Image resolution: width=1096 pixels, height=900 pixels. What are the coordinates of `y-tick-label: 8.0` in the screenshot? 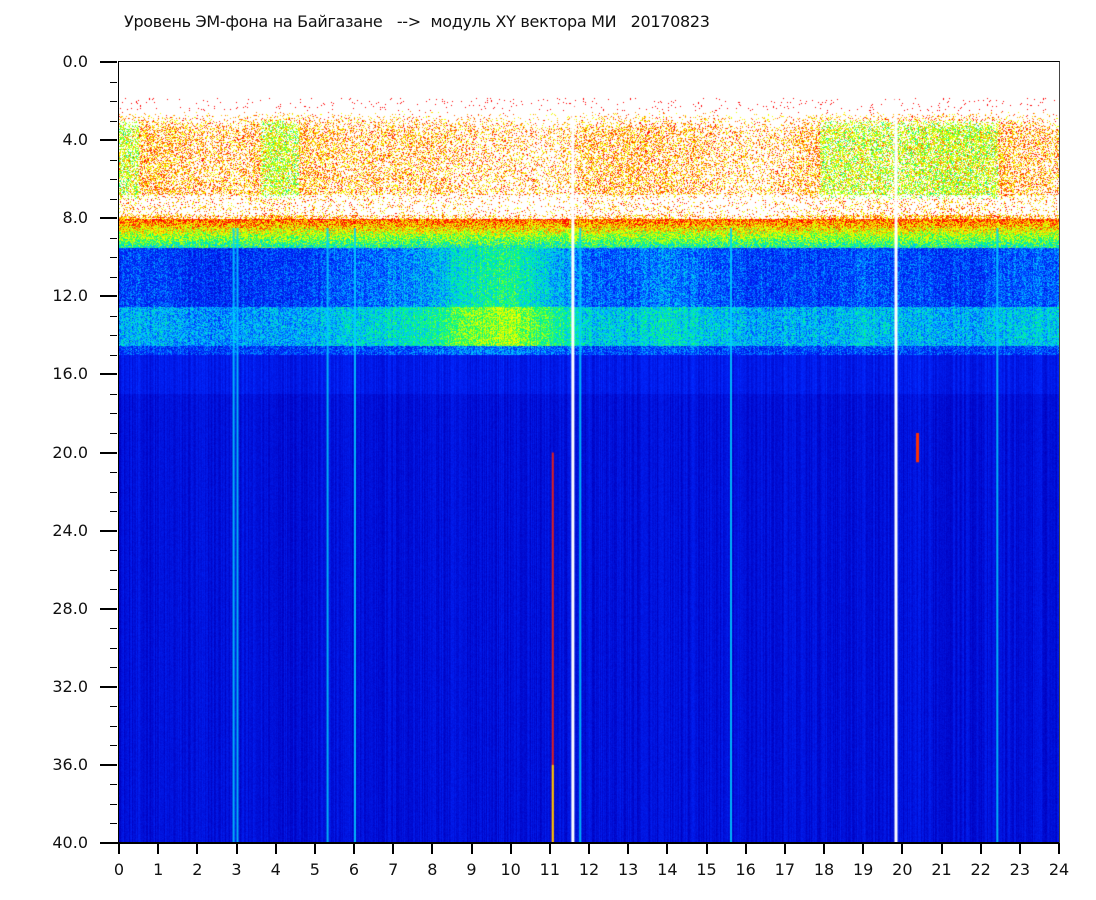 It's located at (75, 218).